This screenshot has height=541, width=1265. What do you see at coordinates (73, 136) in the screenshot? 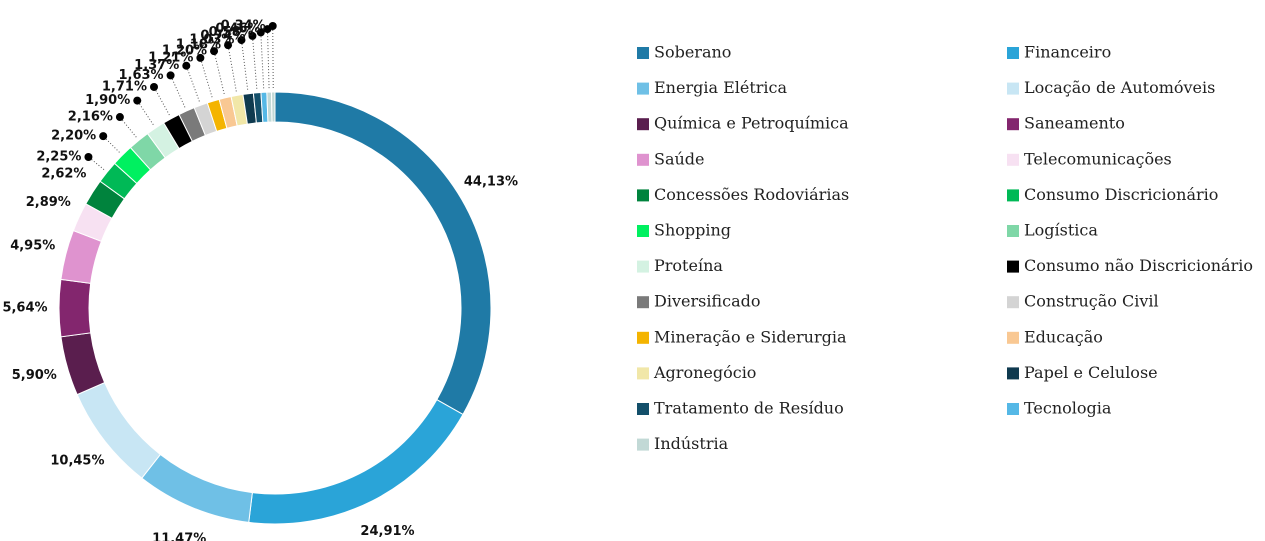
I see `data-label: 2,20%` at bounding box center [73, 136].